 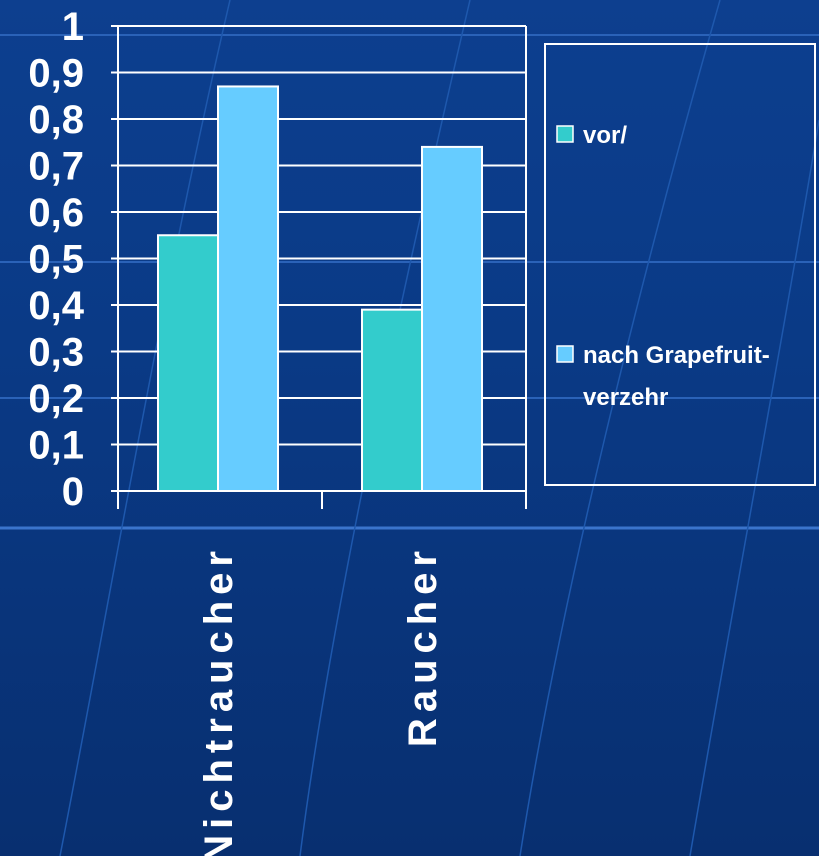 What do you see at coordinates (73, 492) in the screenshot?
I see `y-tick-label: 0` at bounding box center [73, 492].